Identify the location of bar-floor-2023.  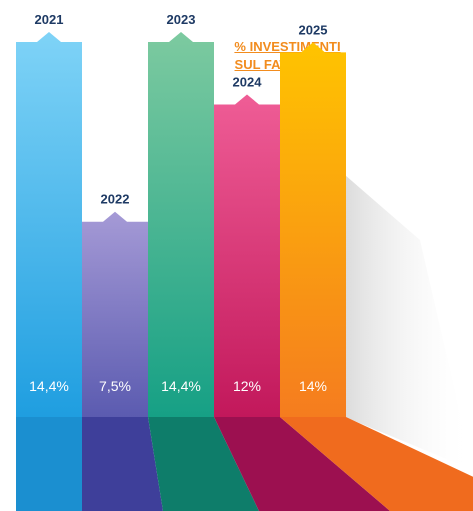
(203, 464).